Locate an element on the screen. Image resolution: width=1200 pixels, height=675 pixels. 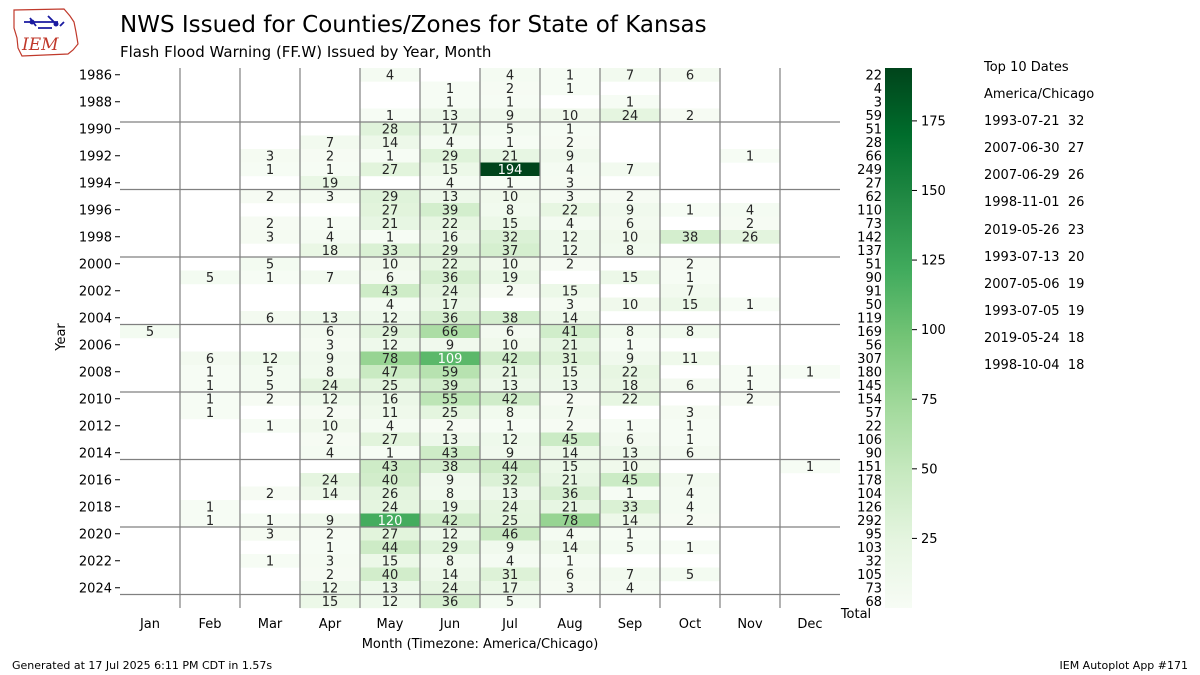
heatmap-cell-label: 55 is located at coordinates (450, 399).